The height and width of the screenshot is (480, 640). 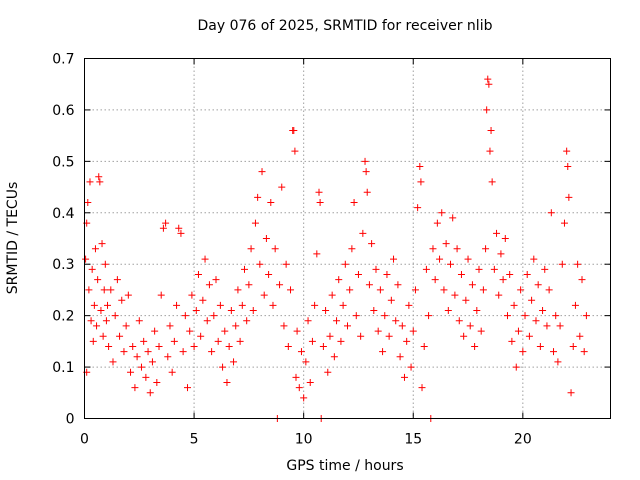 What do you see at coordinates (413, 440) in the screenshot?
I see `x-tick-label: 15` at bounding box center [413, 440].